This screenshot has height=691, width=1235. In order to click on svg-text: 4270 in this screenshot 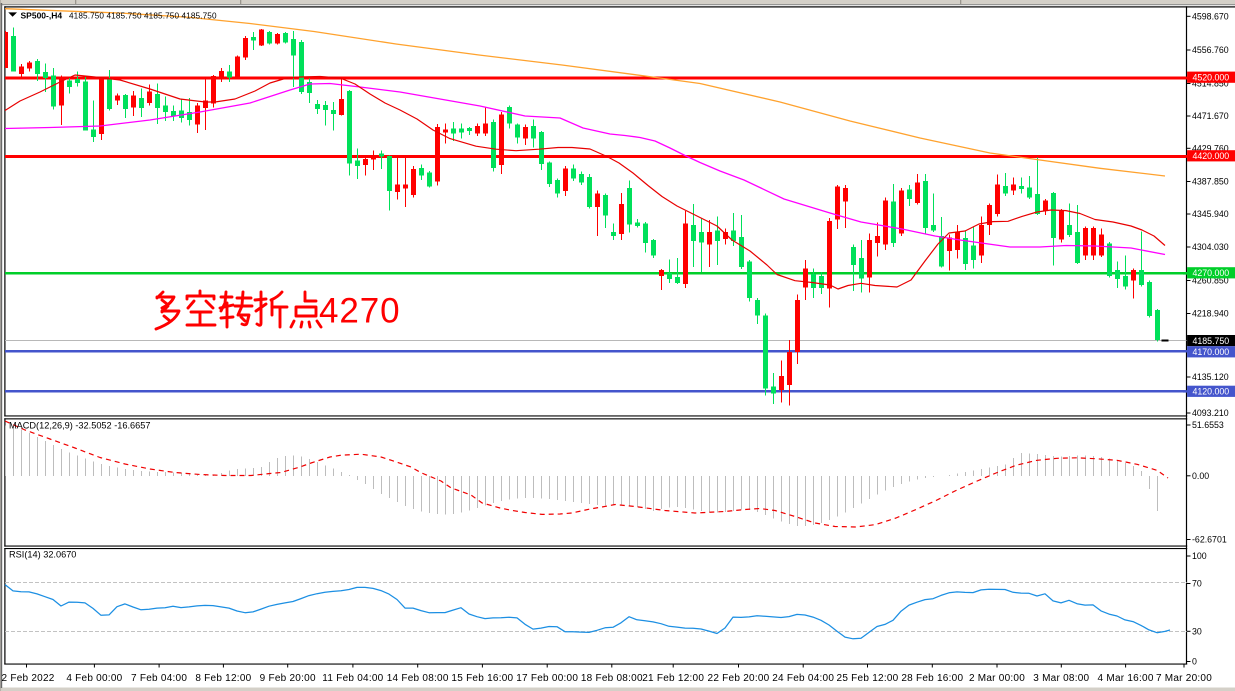, I will do `click(359, 311)`.